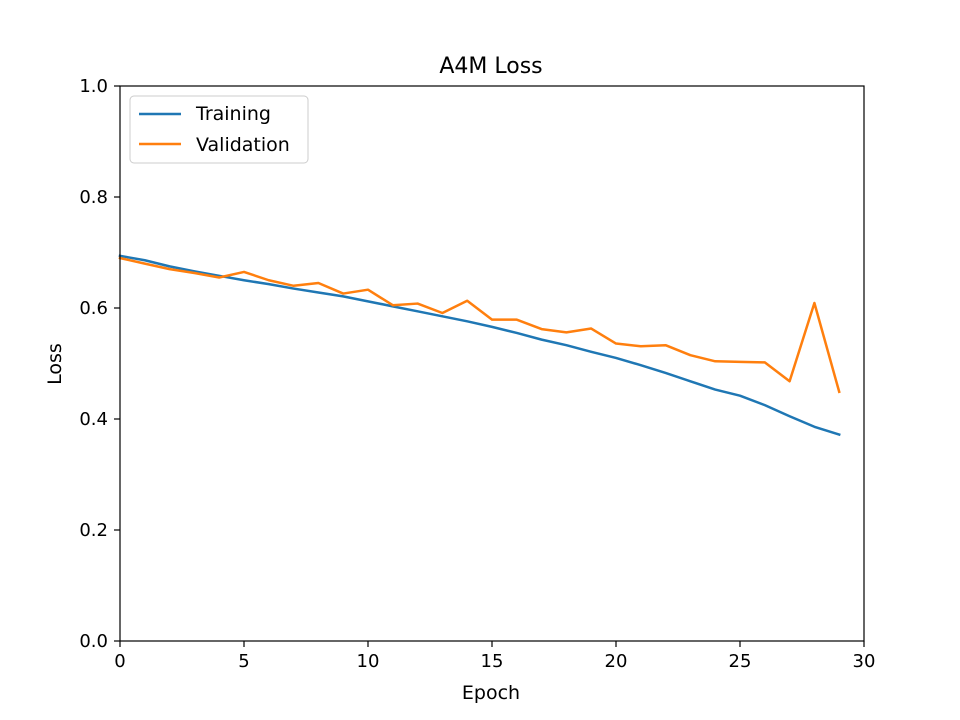 This screenshot has width=960, height=720. Describe the element at coordinates (93, 86) in the screenshot. I see `y-tick-label: 1.0` at that location.